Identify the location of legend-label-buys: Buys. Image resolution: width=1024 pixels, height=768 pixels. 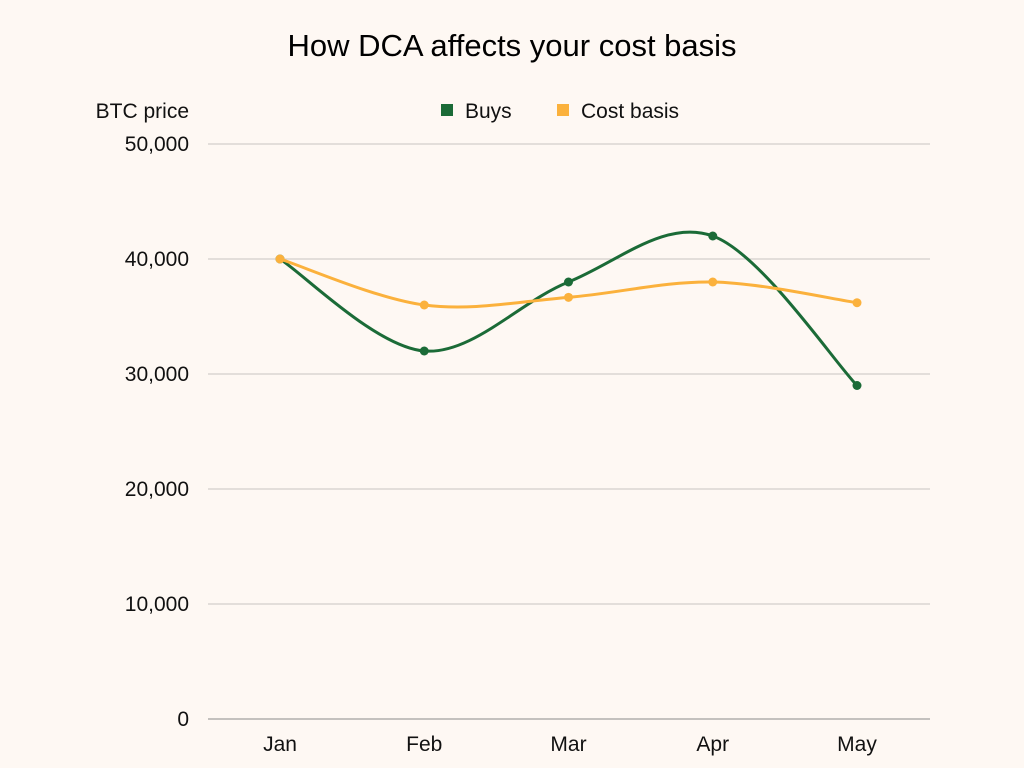
(488, 111).